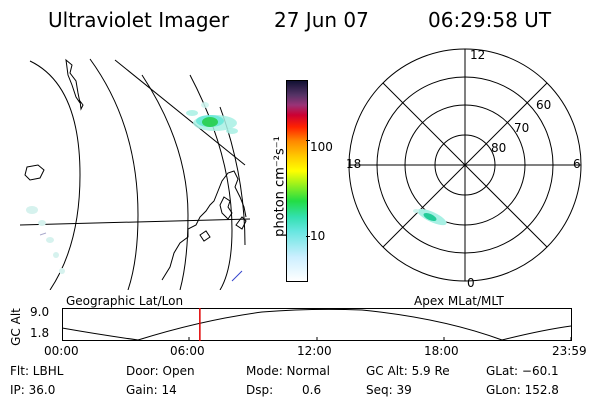 This screenshot has width=600, height=400. I want to click on altitude-plot, so click(317, 324).